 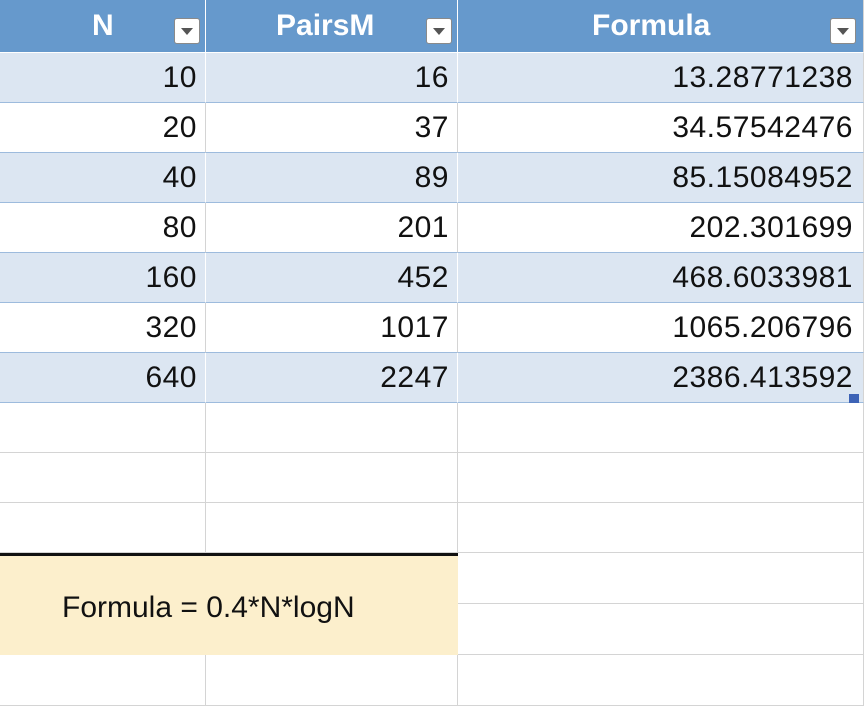 I want to click on cell-value: 16, so click(x=431, y=77).